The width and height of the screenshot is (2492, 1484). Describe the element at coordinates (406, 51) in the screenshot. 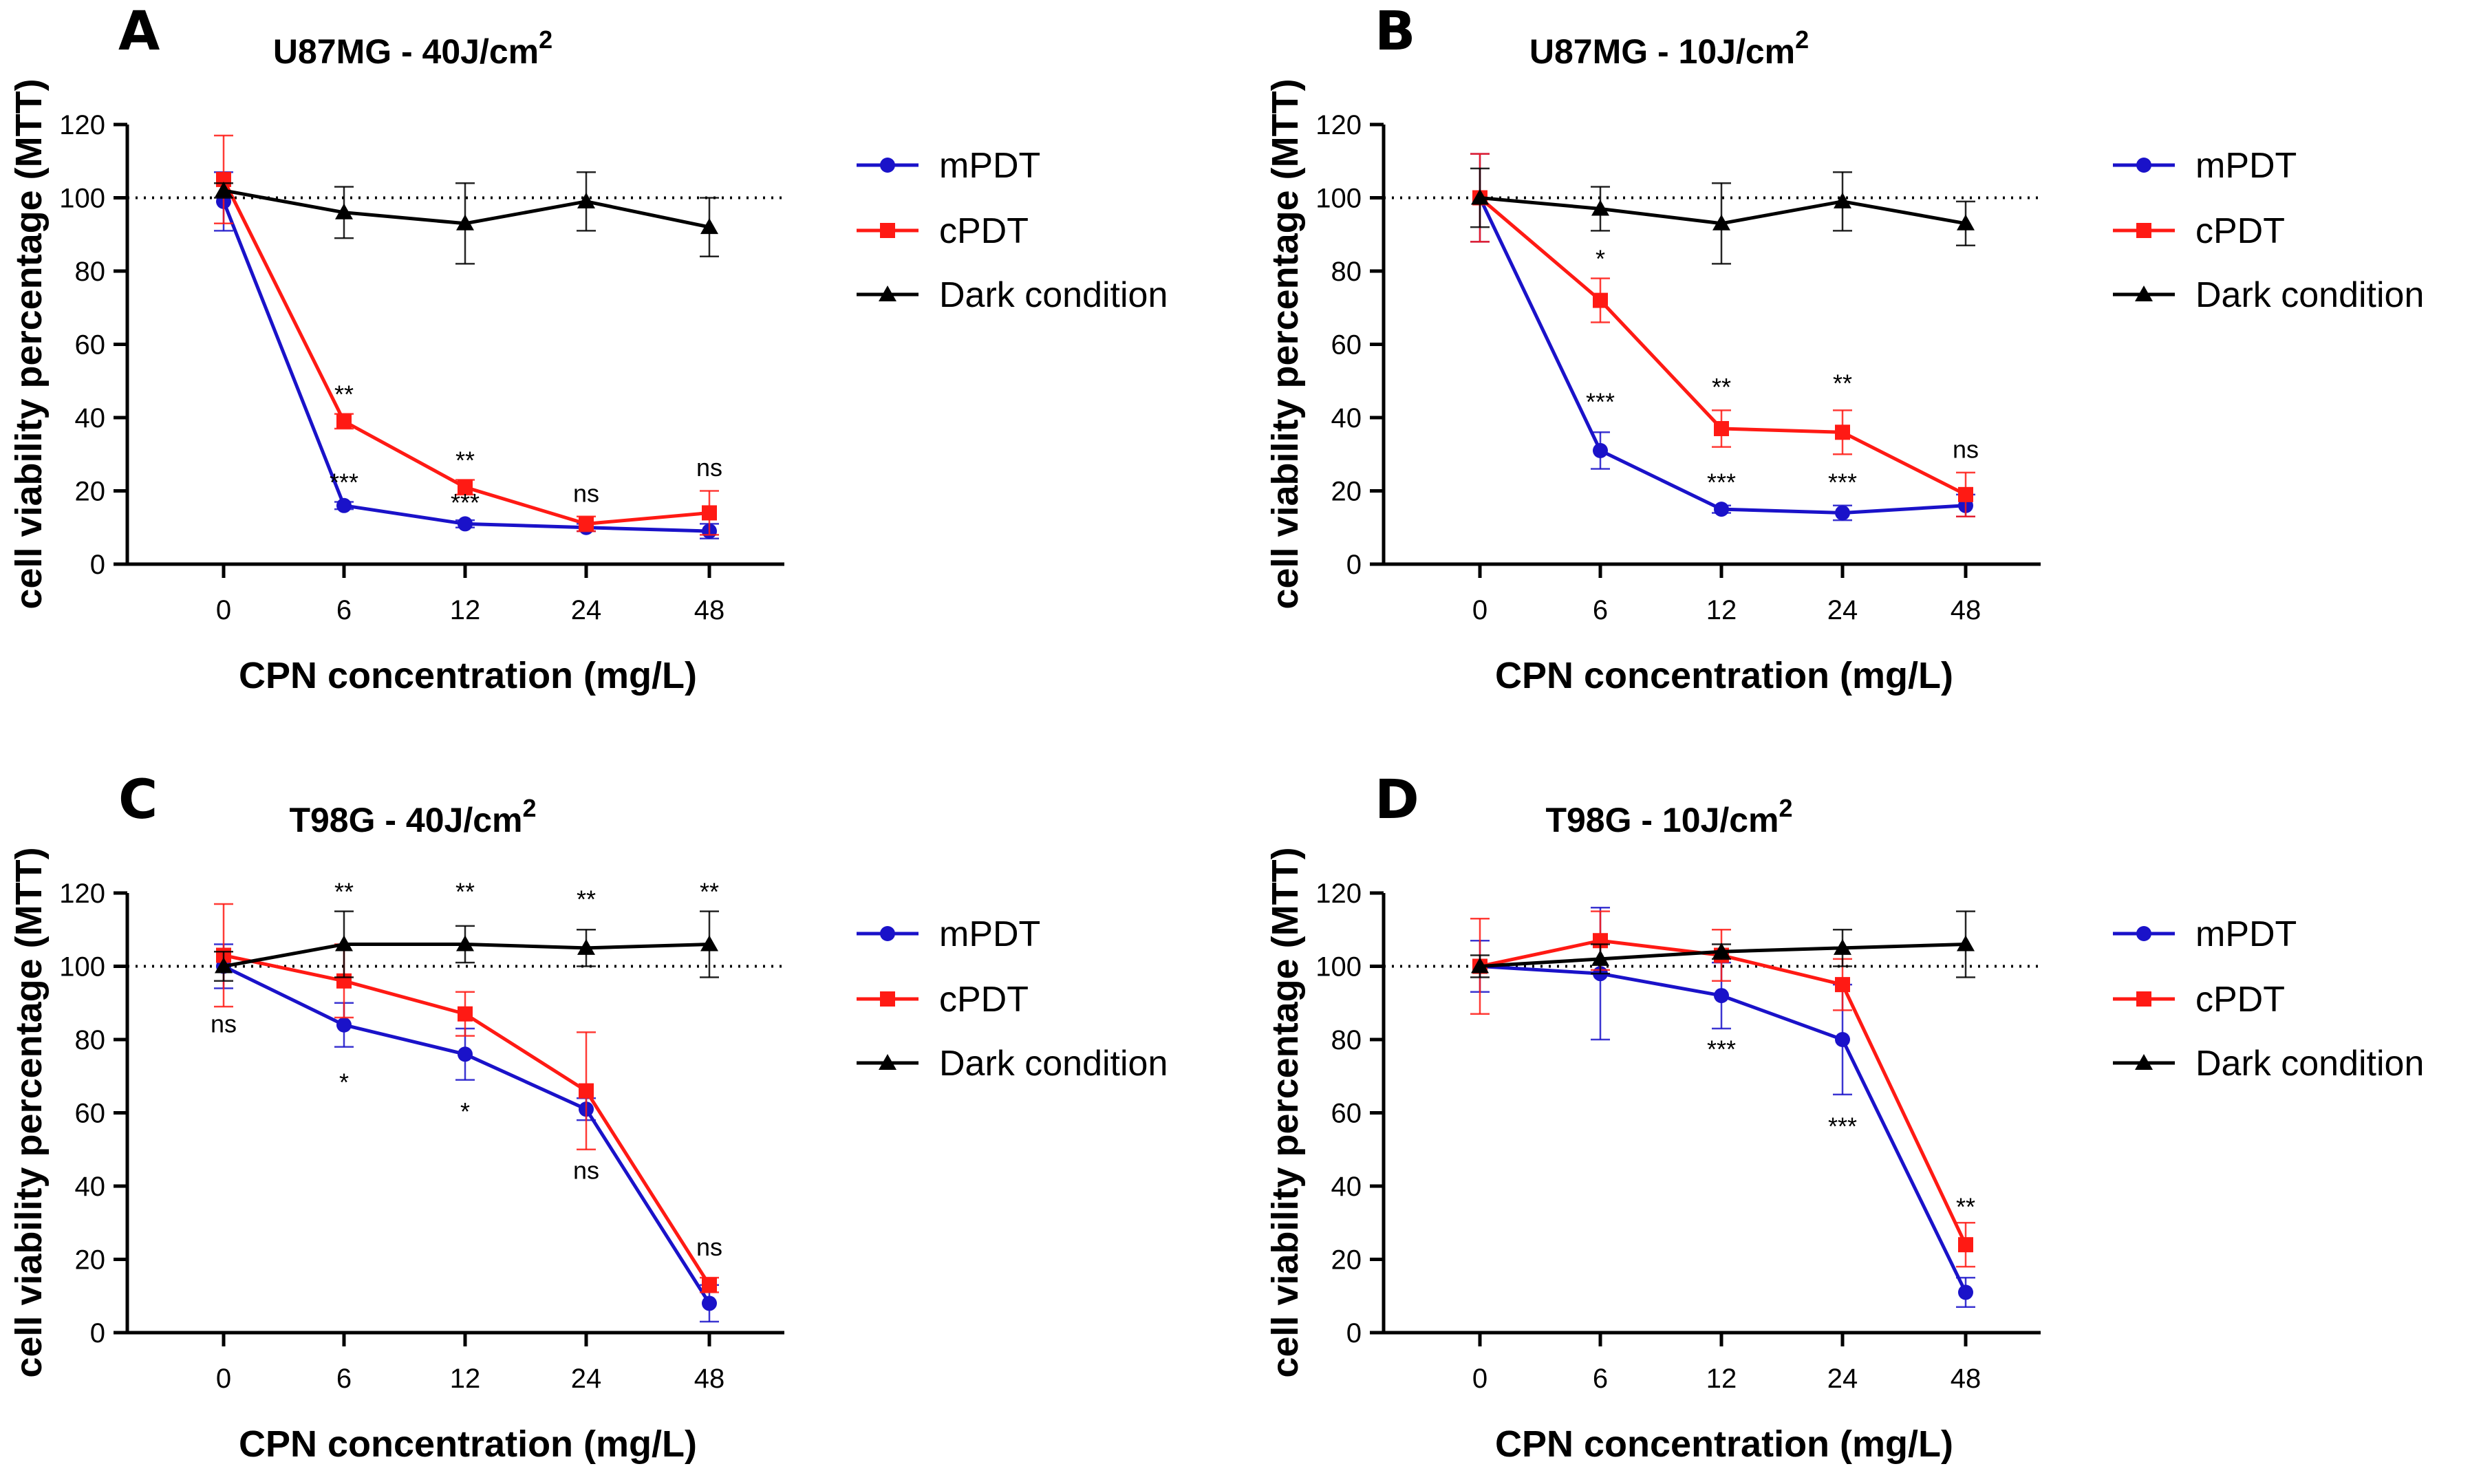

I see `panel-title-text: U87MG - 40J/cm` at that location.